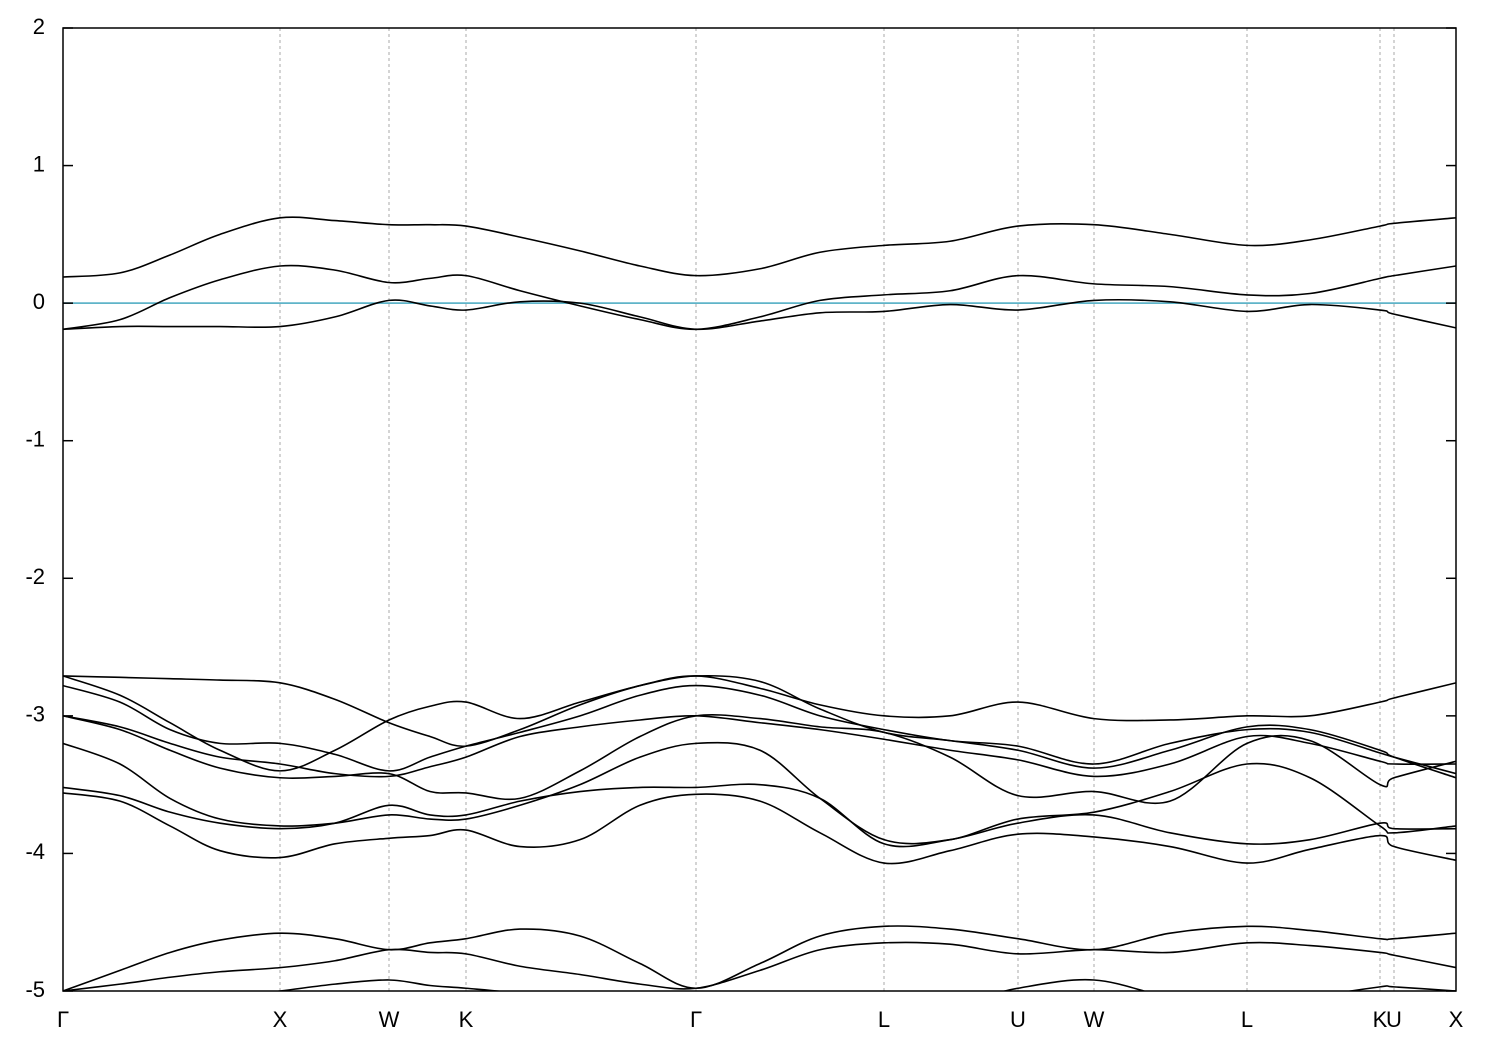  What do you see at coordinates (35, 576) in the screenshot?
I see `y-tick-label: -2` at bounding box center [35, 576].